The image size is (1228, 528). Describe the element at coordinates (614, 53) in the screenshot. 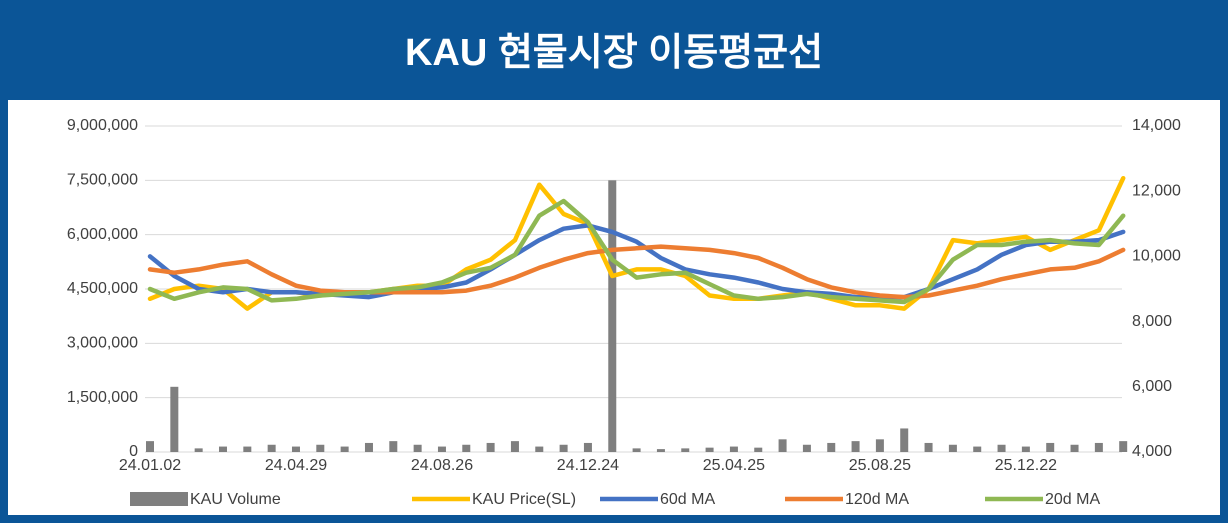

I see `chart-title: KAU 현물시장 이동평균선` at that location.